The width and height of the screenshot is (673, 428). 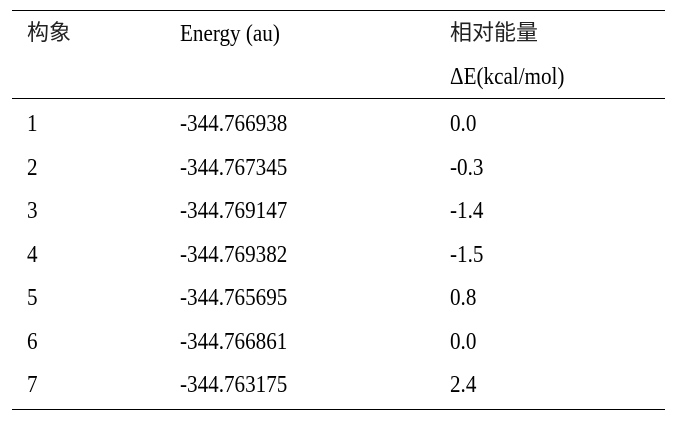 What do you see at coordinates (463, 385) in the screenshot?
I see `delta-e-cell: 2.4` at bounding box center [463, 385].